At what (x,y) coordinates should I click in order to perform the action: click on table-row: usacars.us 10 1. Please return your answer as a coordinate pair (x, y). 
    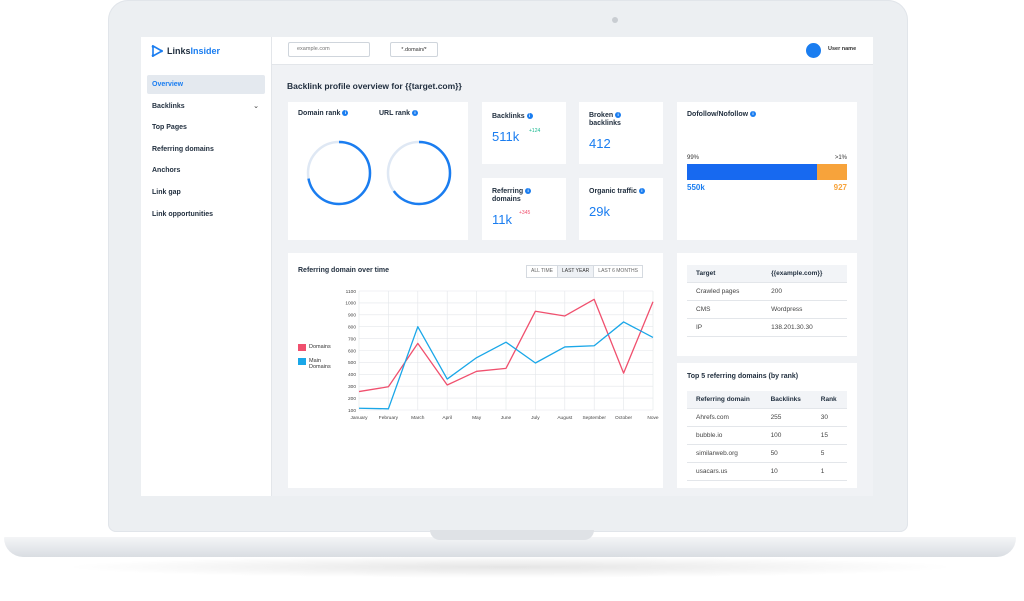
    Looking at the image, I should click on (767, 471).